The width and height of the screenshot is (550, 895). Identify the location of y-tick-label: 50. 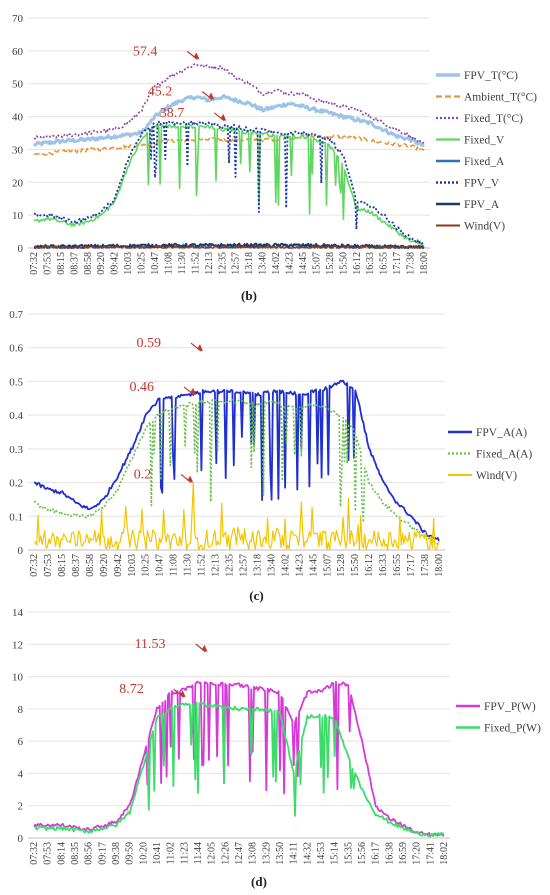
(18, 85).